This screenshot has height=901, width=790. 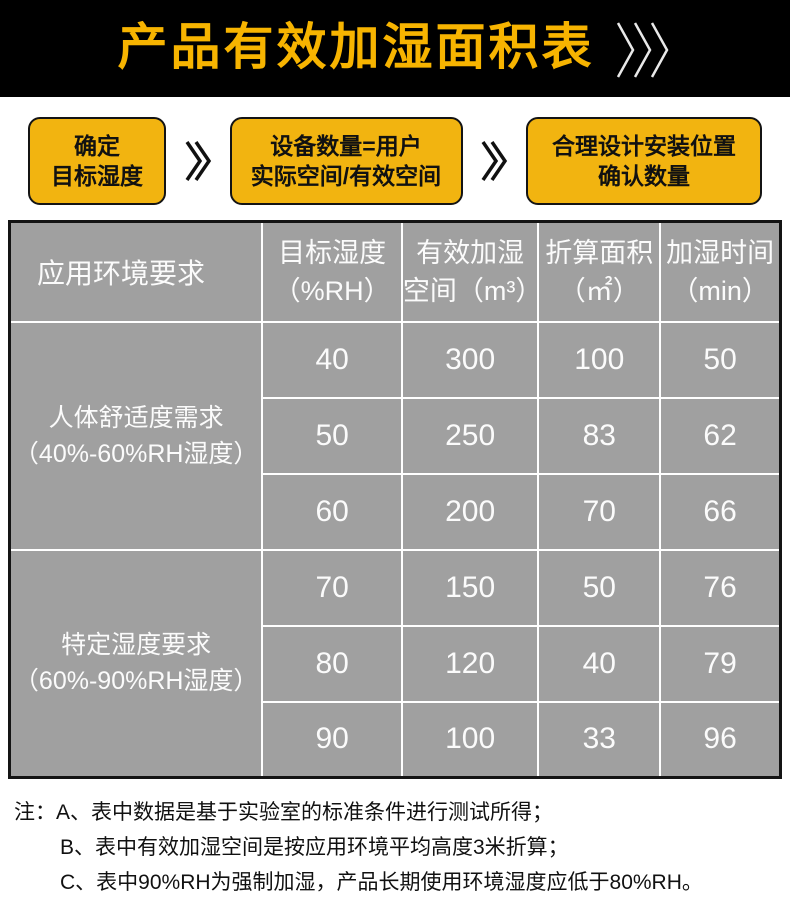 What do you see at coordinates (472, 290) in the screenshot?
I see `header-line: 空间（m³）` at bounding box center [472, 290].